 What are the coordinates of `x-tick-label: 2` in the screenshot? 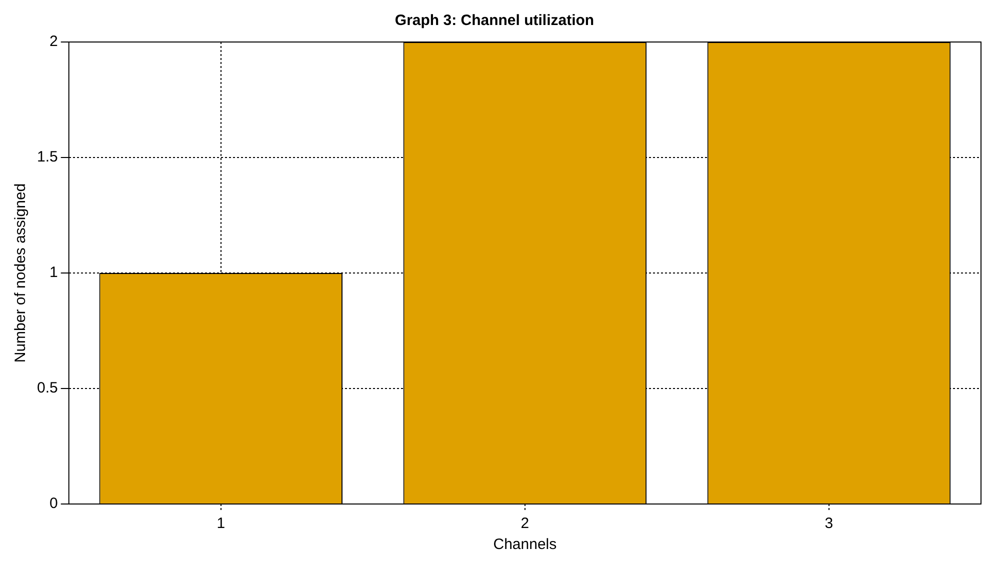 It's located at (525, 523).